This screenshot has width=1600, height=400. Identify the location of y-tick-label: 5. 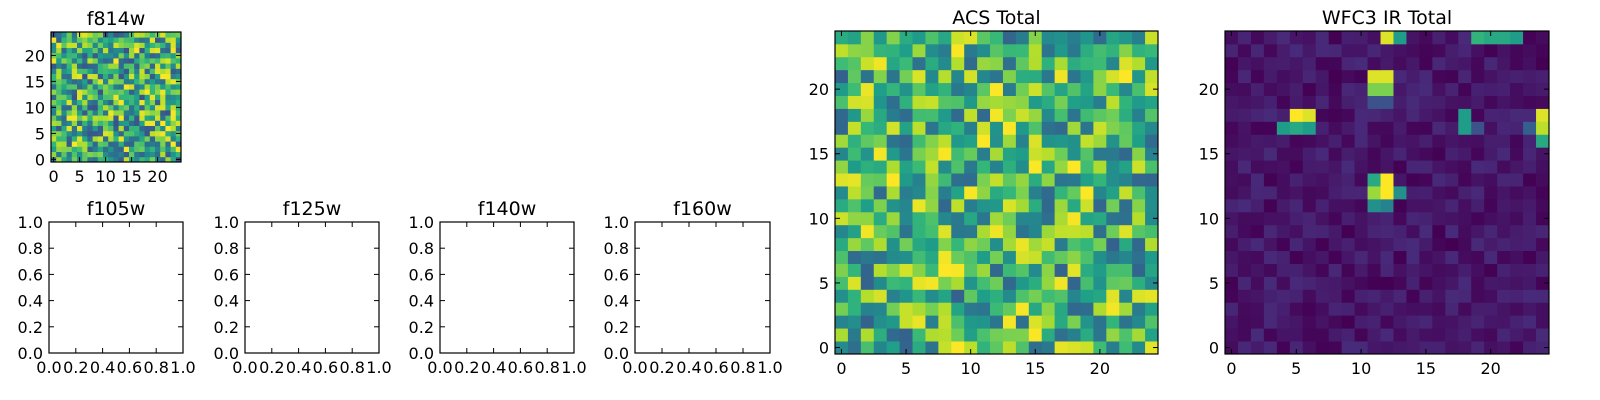
(1214, 283).